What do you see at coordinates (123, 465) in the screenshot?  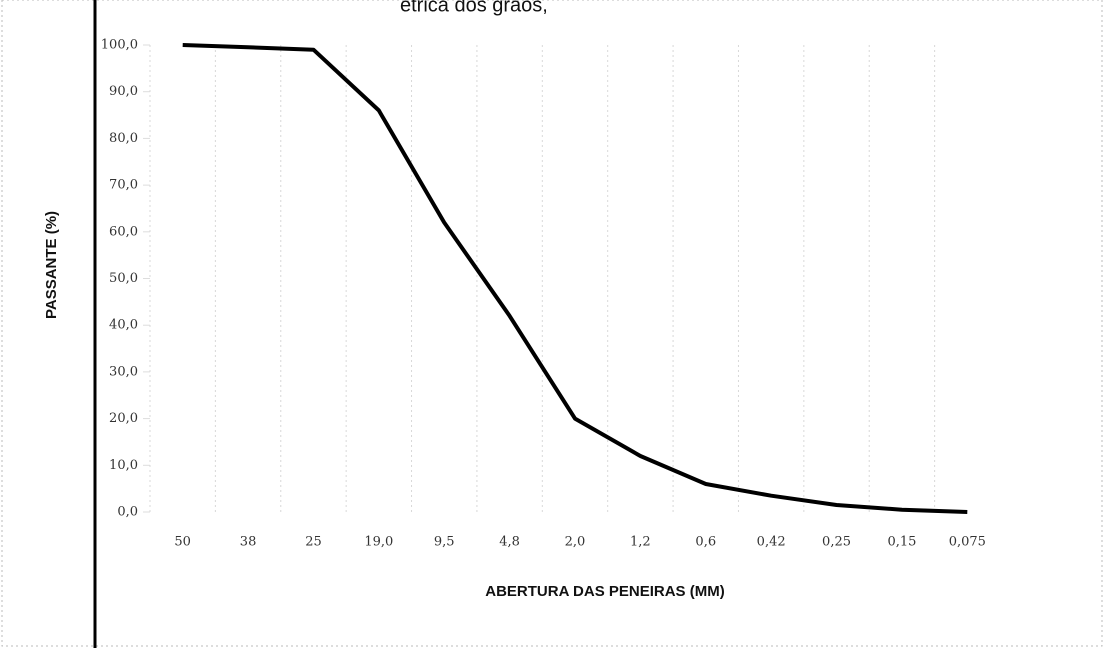 I see `y-tick-label: 10,0` at bounding box center [123, 465].